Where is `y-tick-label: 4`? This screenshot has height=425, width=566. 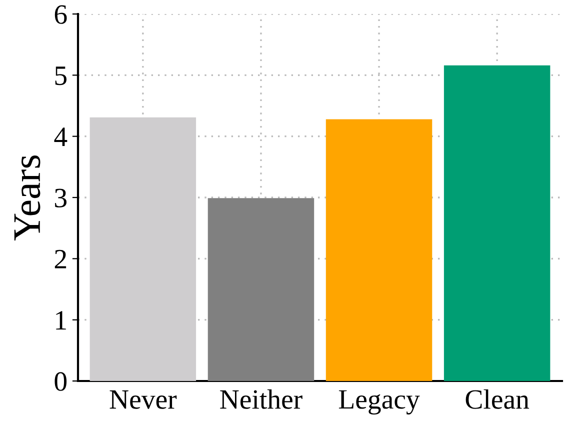
y-tick-label: 4 is located at coordinates (61, 137).